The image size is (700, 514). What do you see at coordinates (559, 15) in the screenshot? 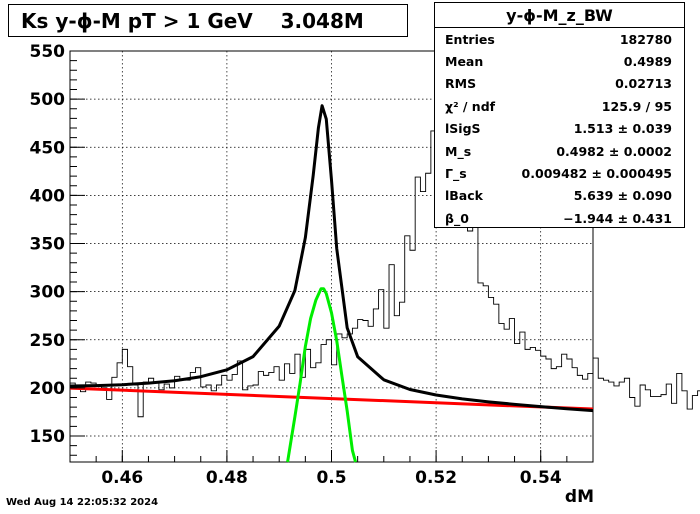
I see `stats-title: y-ϕ-M_z_BW` at bounding box center [559, 15].